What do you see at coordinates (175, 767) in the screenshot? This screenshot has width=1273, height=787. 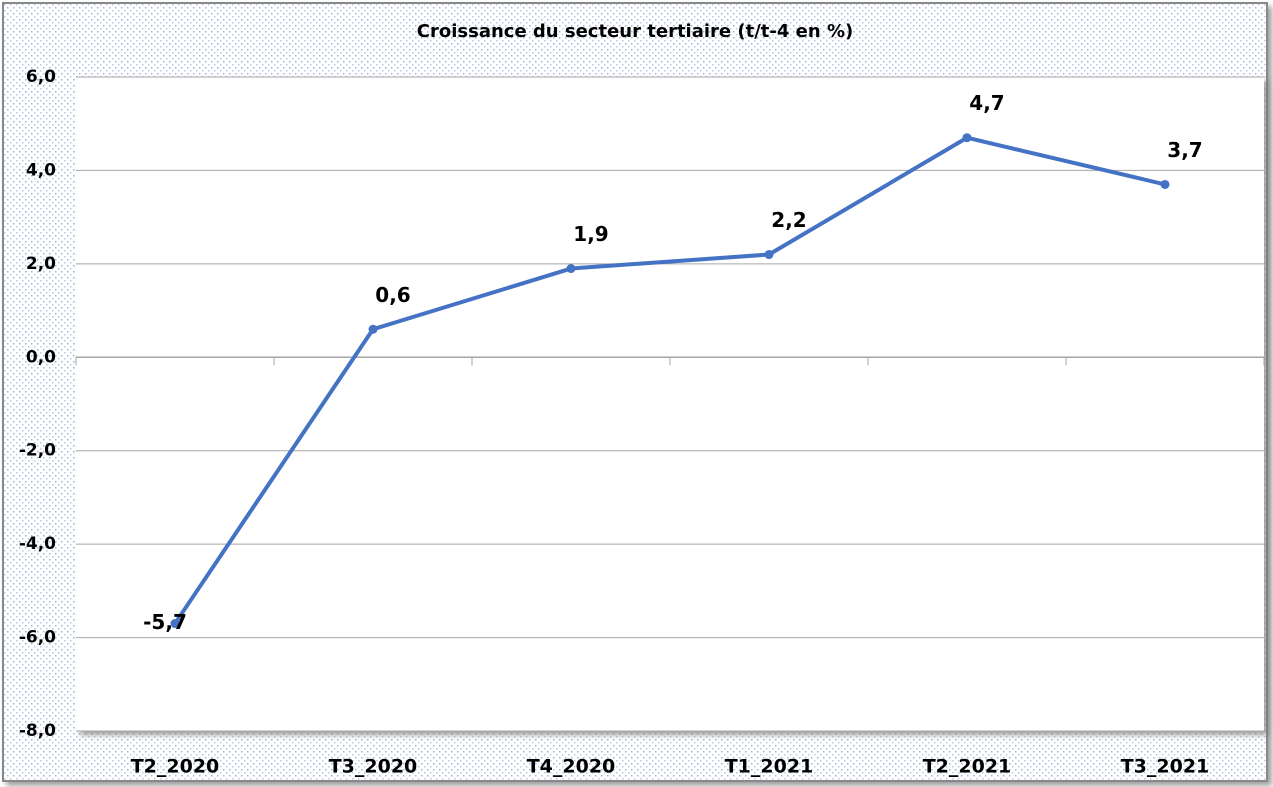 I see `x-tick-label: T2_2020` at bounding box center [175, 767].